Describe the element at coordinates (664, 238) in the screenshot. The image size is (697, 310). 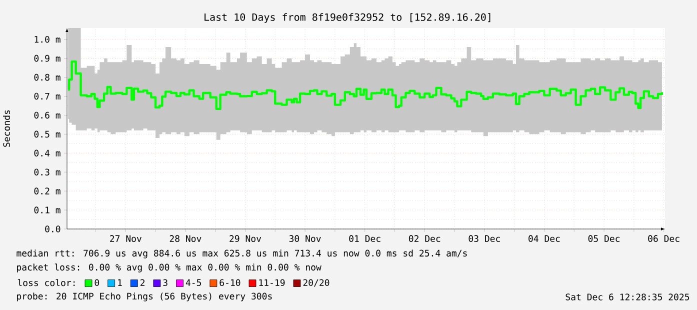
I see `x-tick-label: 06 Dec` at that location.